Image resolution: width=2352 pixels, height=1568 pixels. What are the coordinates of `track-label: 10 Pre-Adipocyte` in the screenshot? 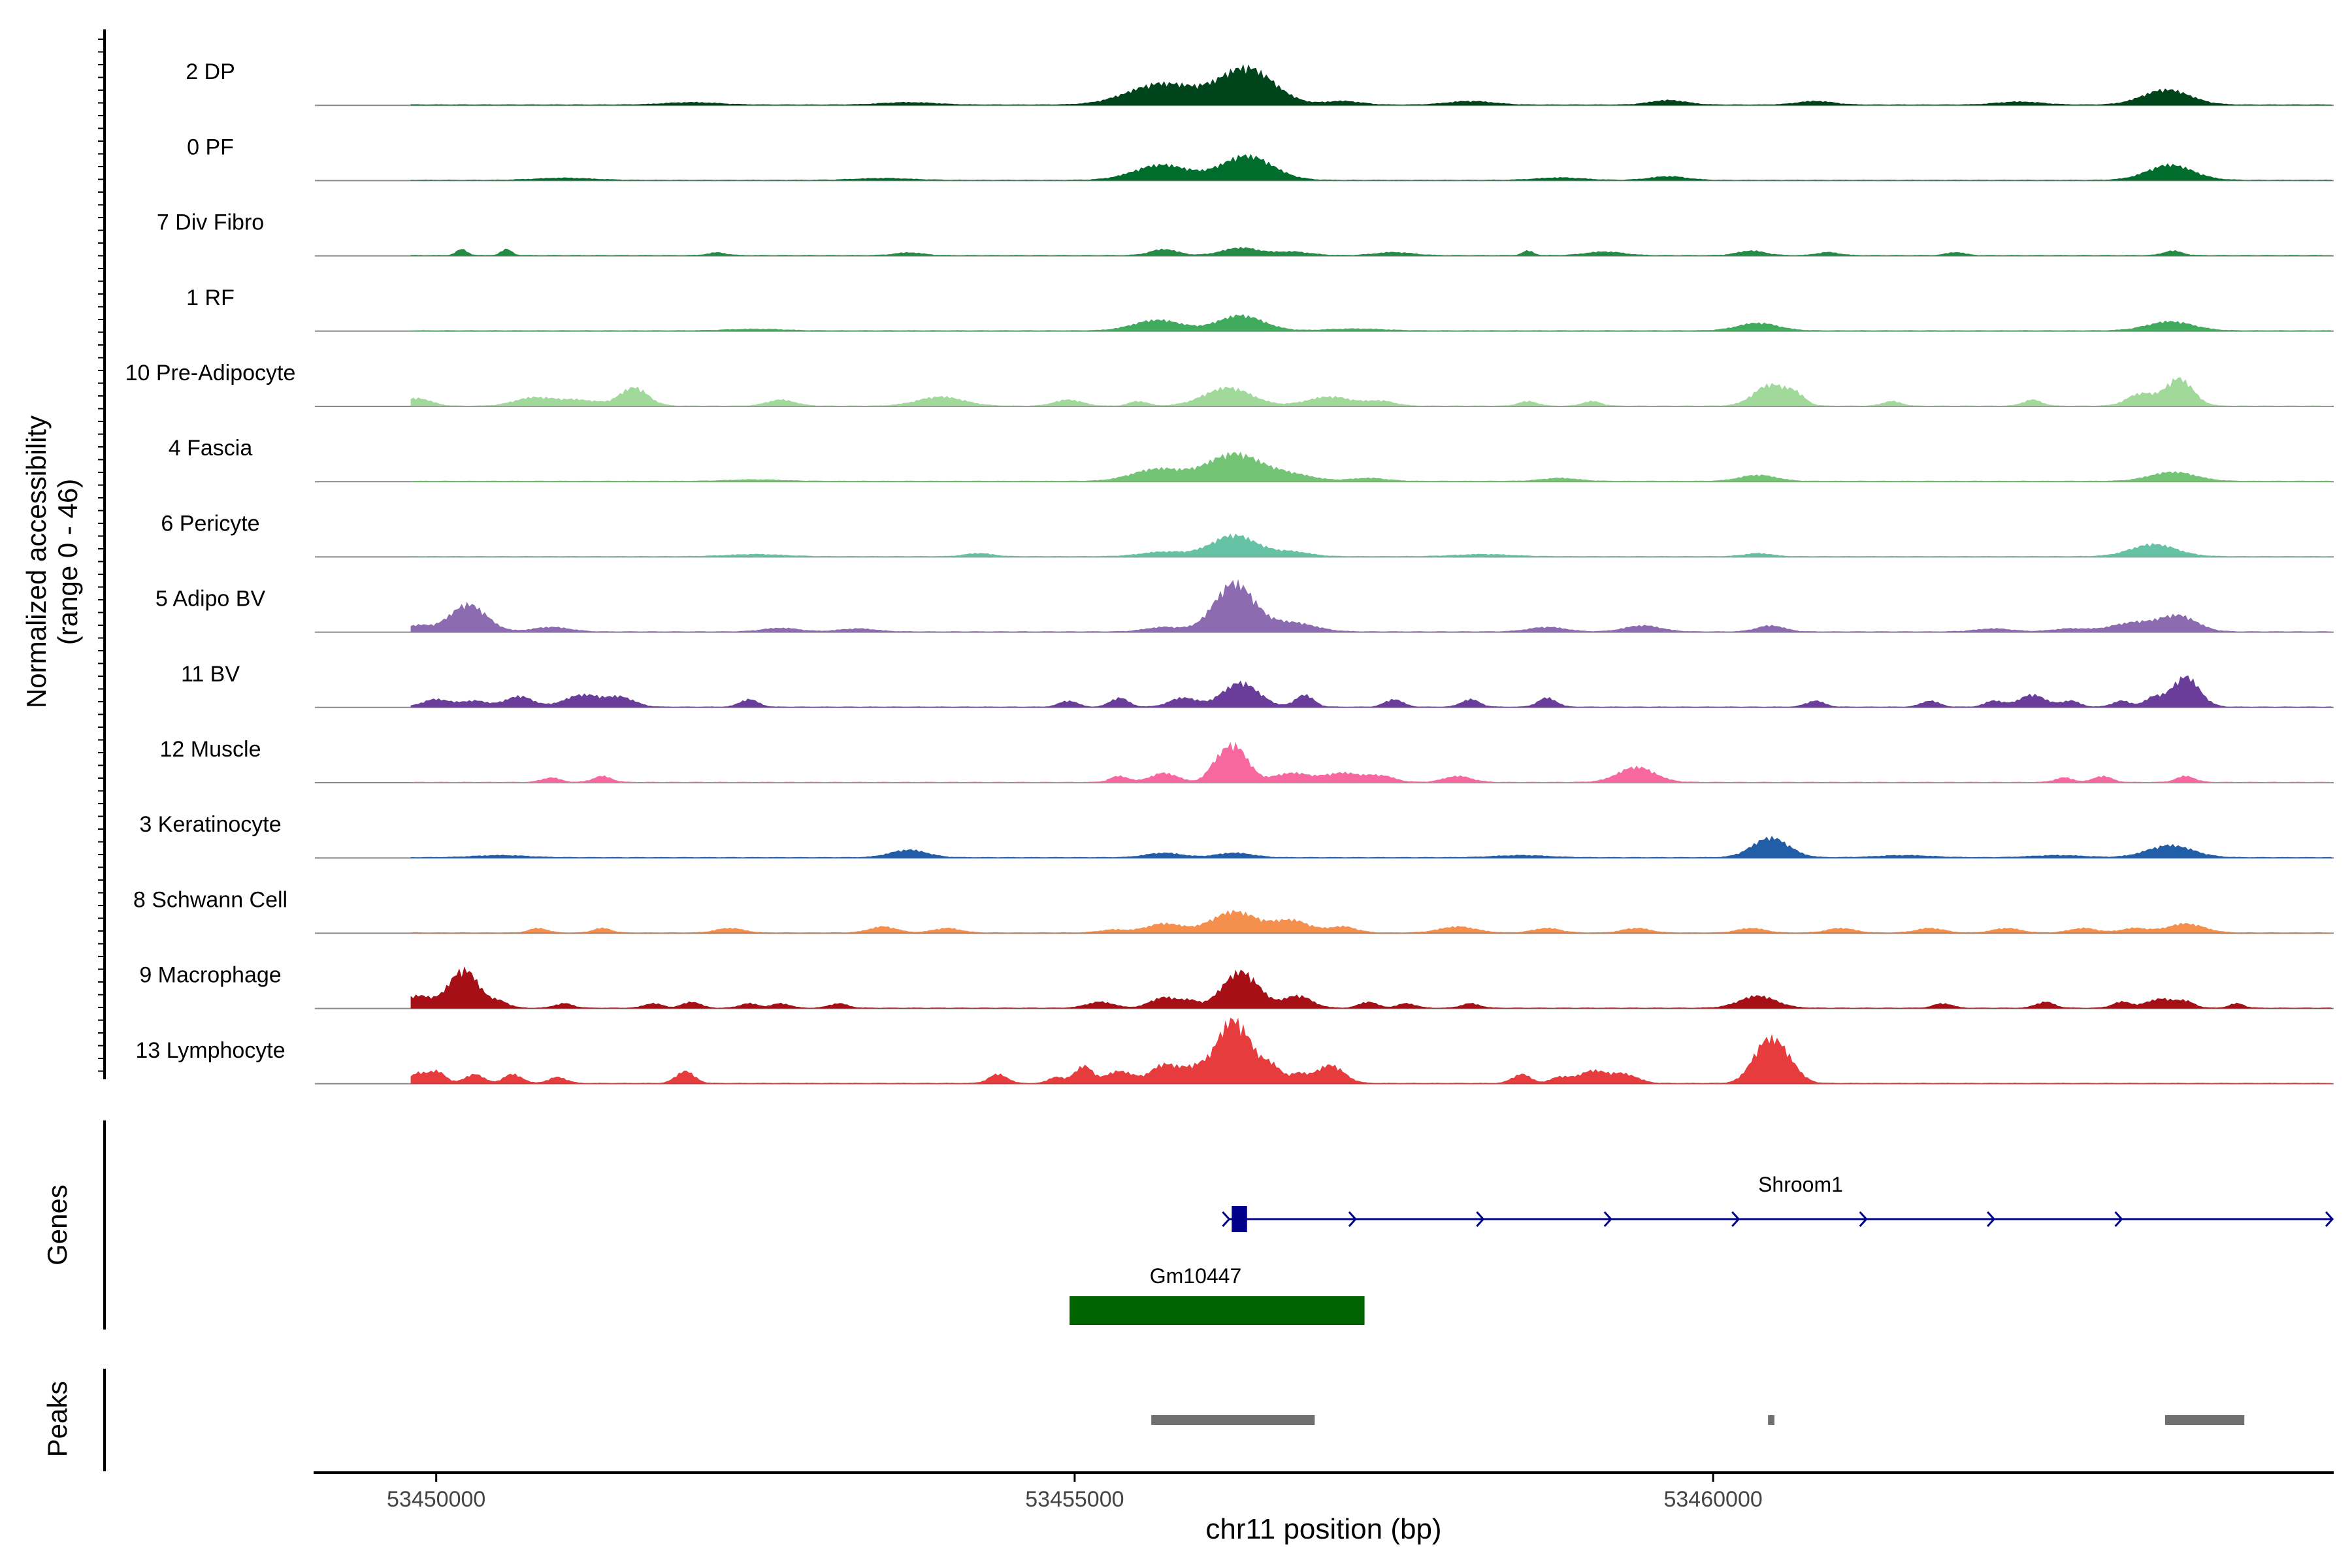 It's located at (210, 373).